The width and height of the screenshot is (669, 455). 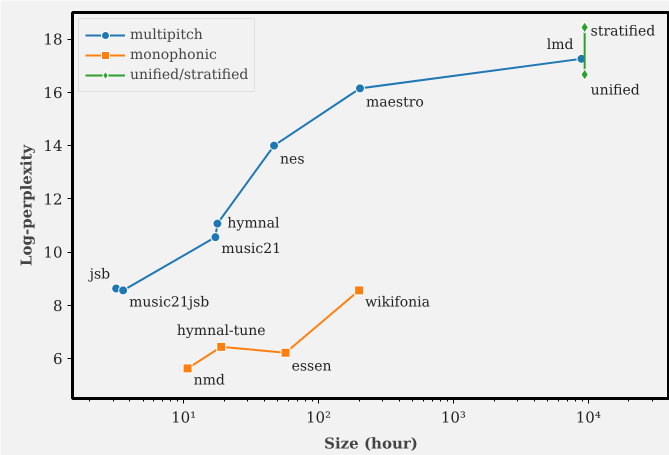 What do you see at coordinates (166, 35) in the screenshot?
I see `legend-label: multipitch` at bounding box center [166, 35].